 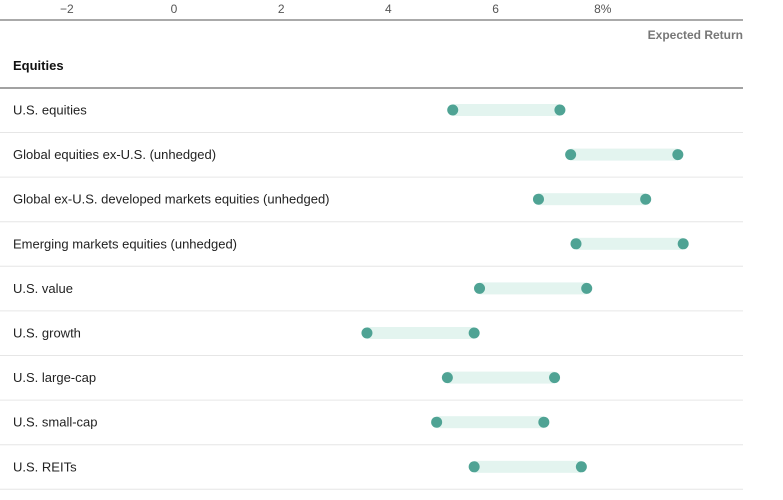 I want to click on chart-row: U.S. equities, so click(x=371, y=118).